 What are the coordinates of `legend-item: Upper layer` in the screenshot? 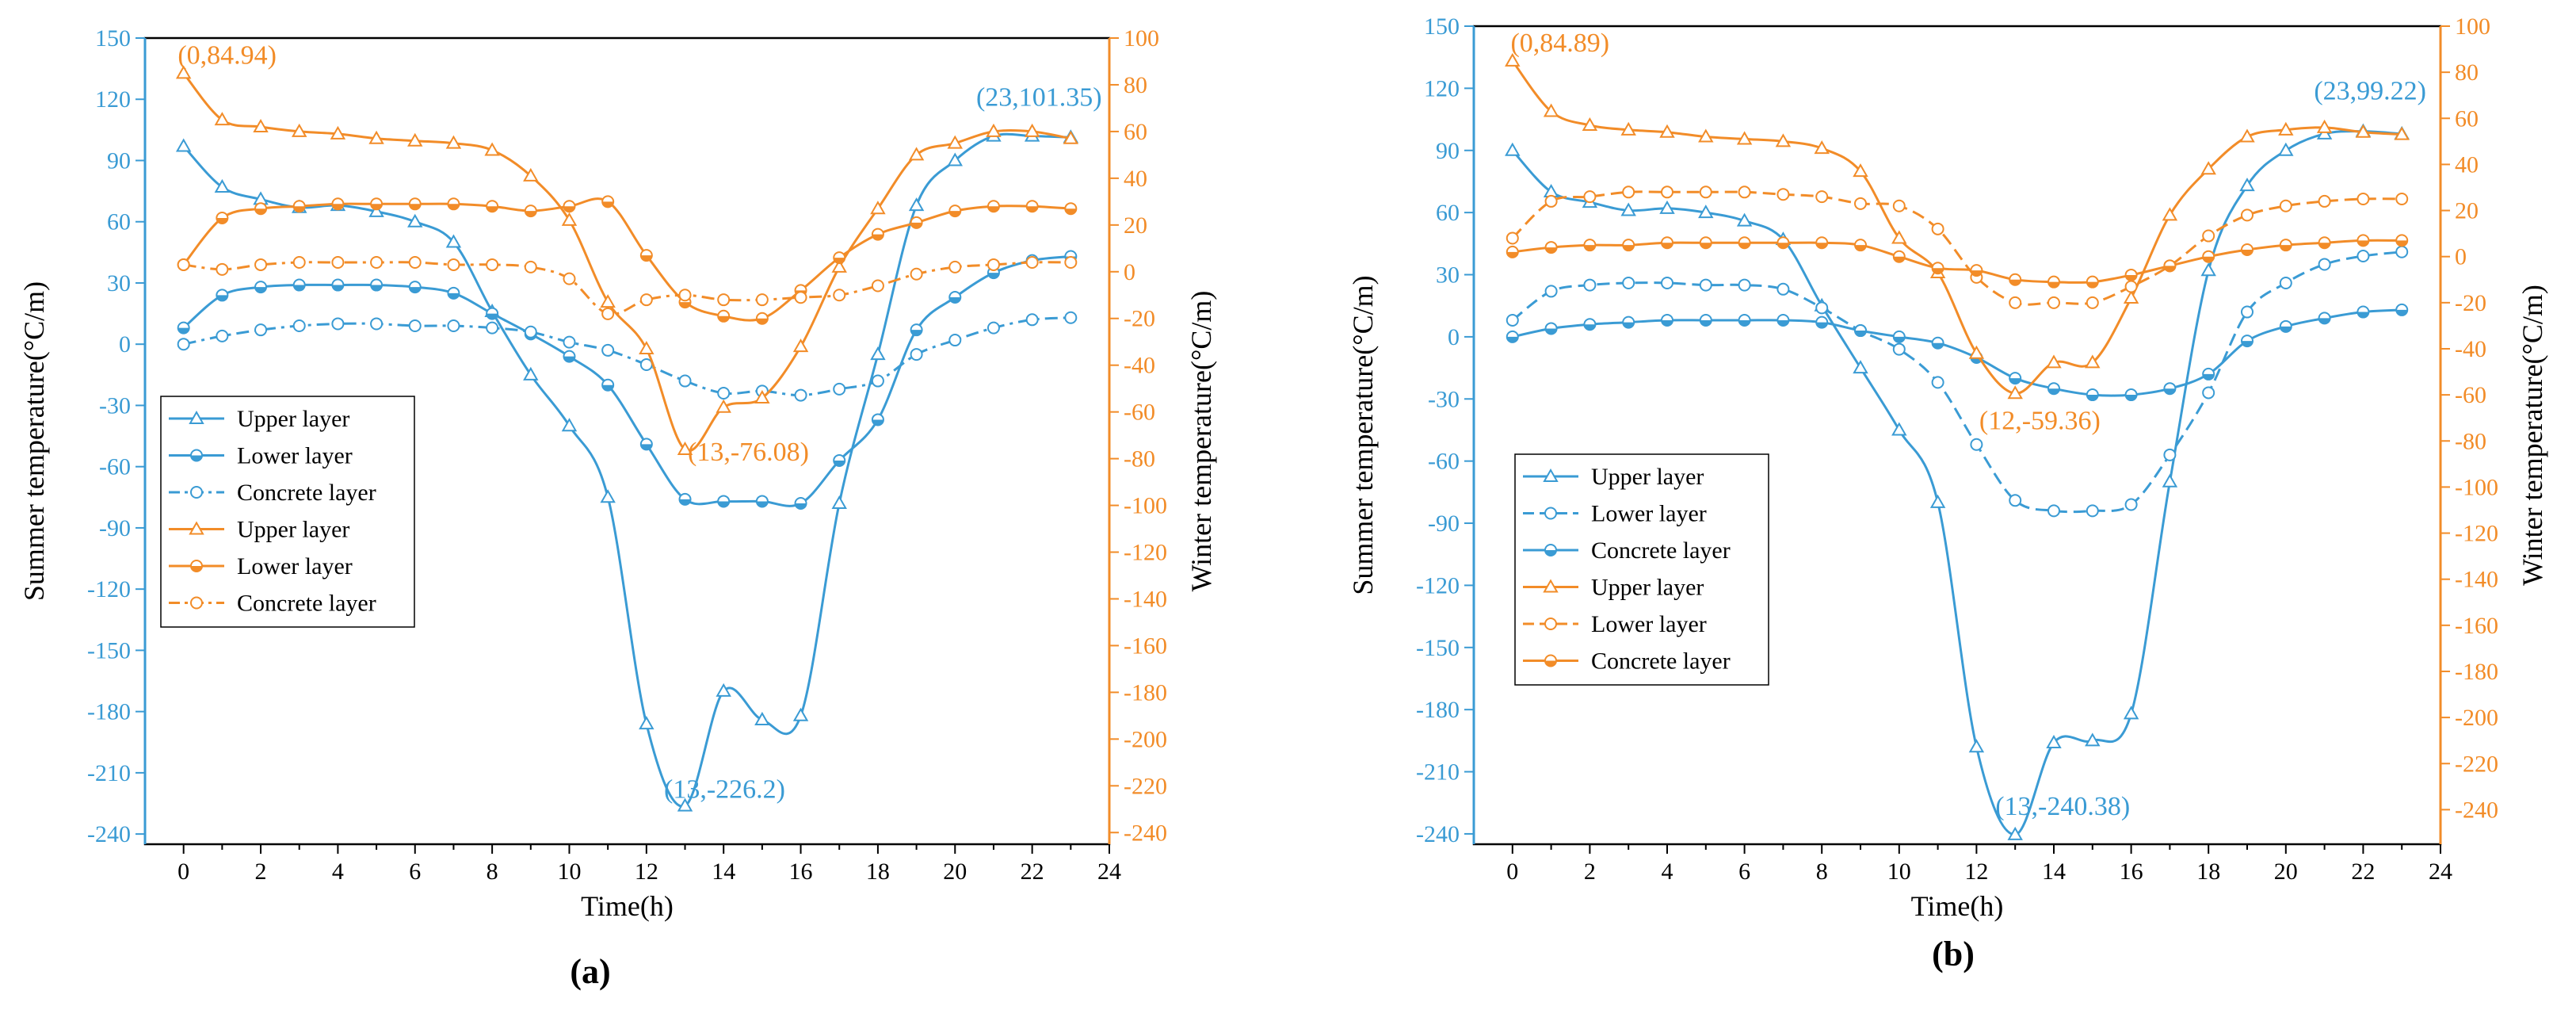 It's located at (1613, 477).